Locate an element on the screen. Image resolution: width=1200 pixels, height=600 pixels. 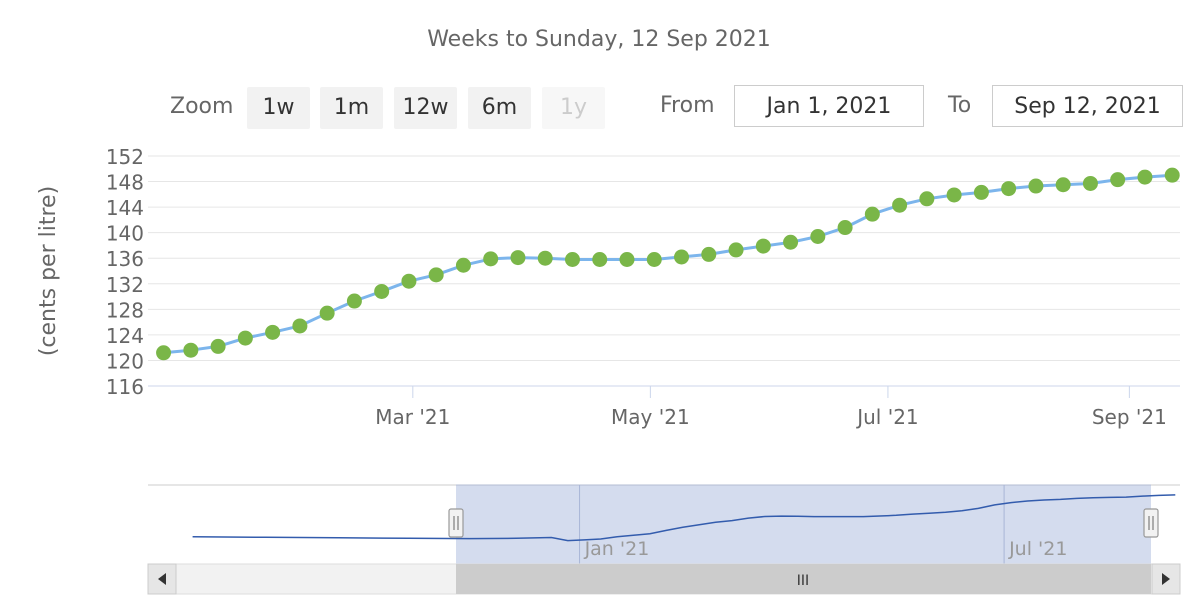
zoom-button-1y: 1y is located at coordinates (573, 108).